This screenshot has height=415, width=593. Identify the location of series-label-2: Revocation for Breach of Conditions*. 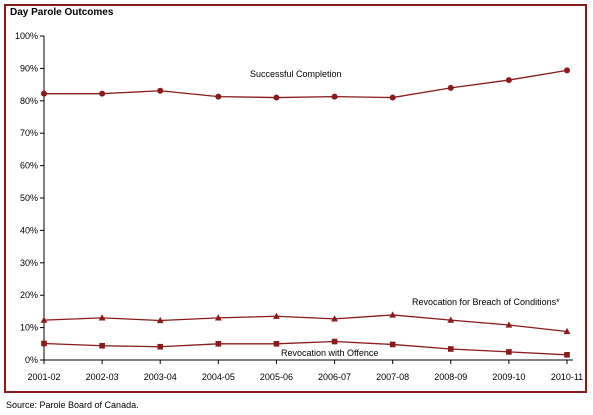
(486, 302).